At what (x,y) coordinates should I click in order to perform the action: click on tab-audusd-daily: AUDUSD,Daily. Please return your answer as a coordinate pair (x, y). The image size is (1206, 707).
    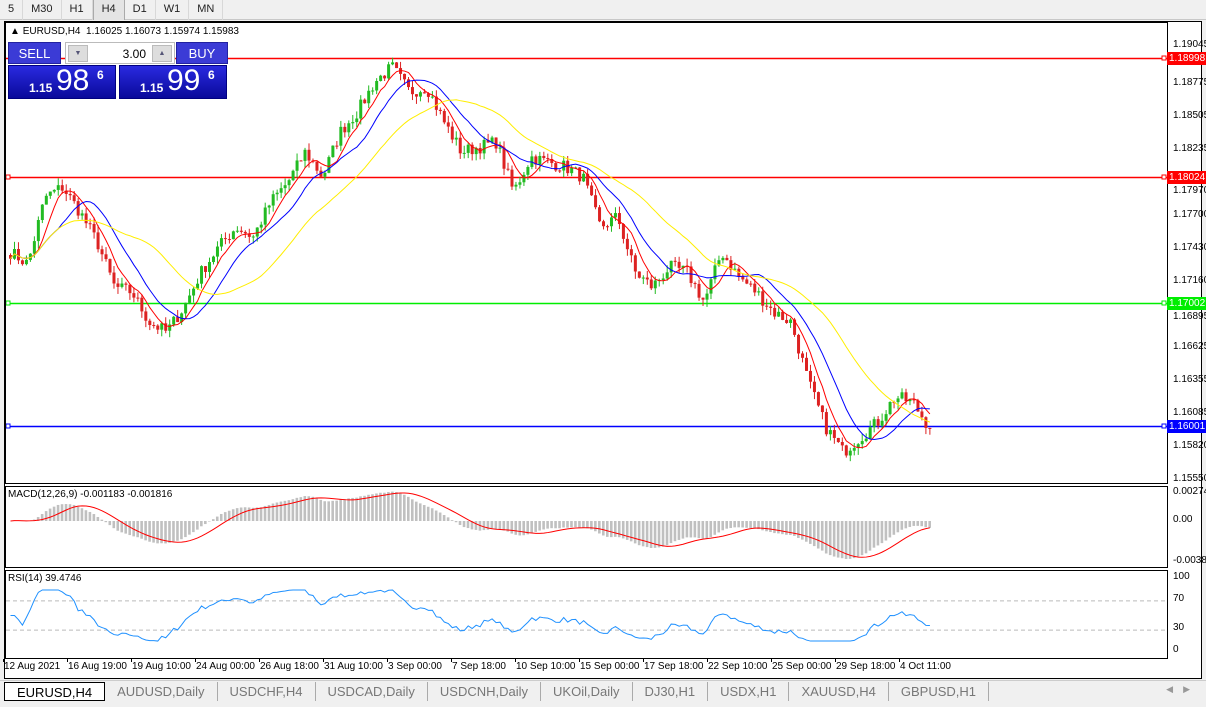
    Looking at the image, I should click on (161, 691).